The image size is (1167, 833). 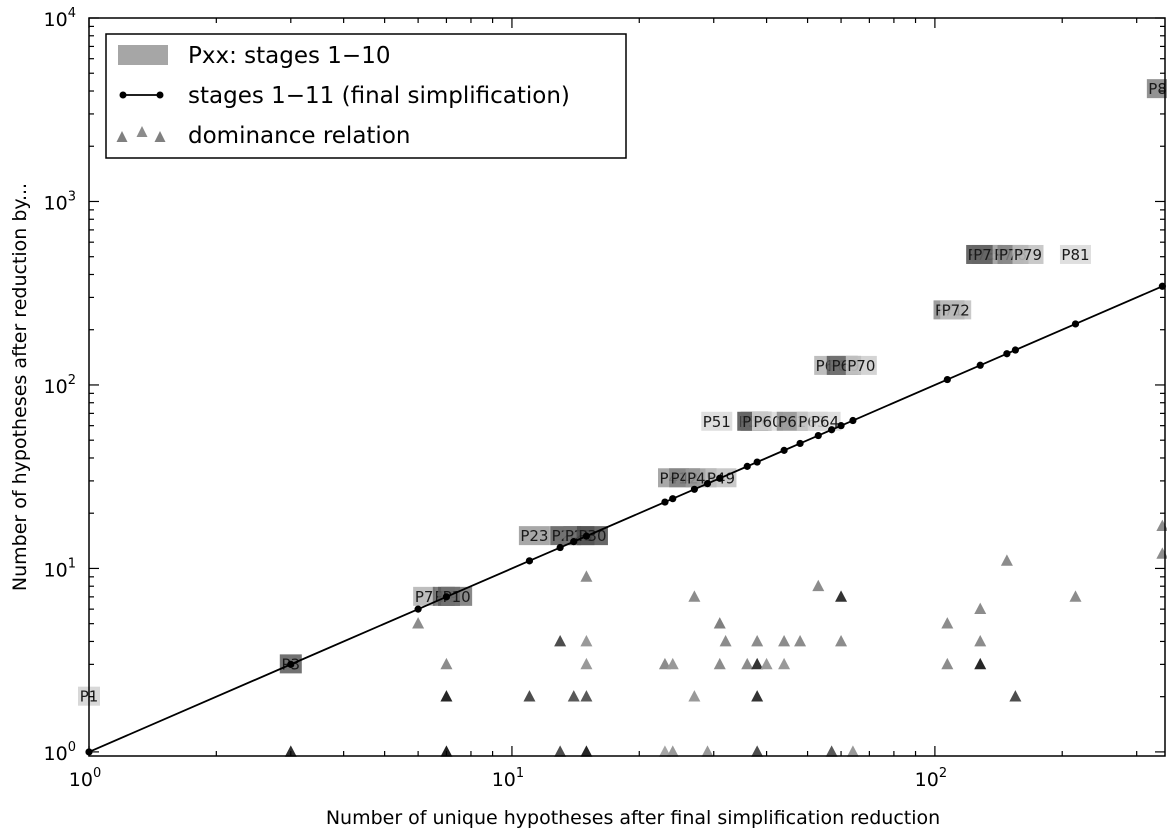 I want to click on pxx-point-p60: P60, so click(x=767, y=421).